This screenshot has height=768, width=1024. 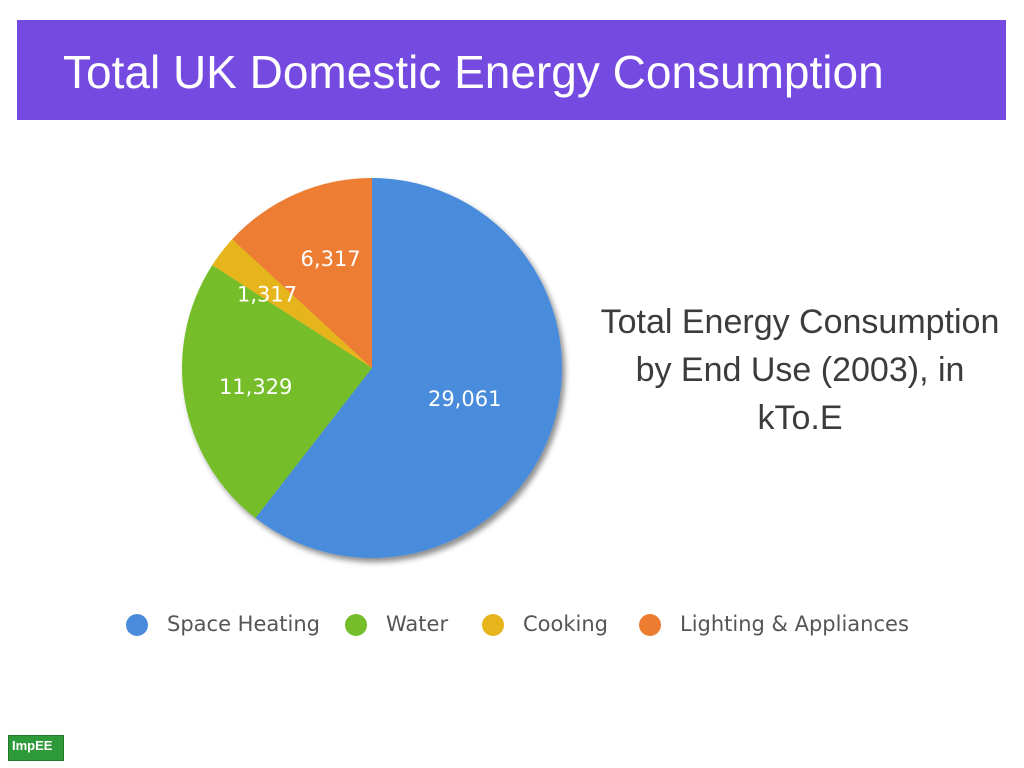 I want to click on legend-marker-water, so click(x=356, y=625).